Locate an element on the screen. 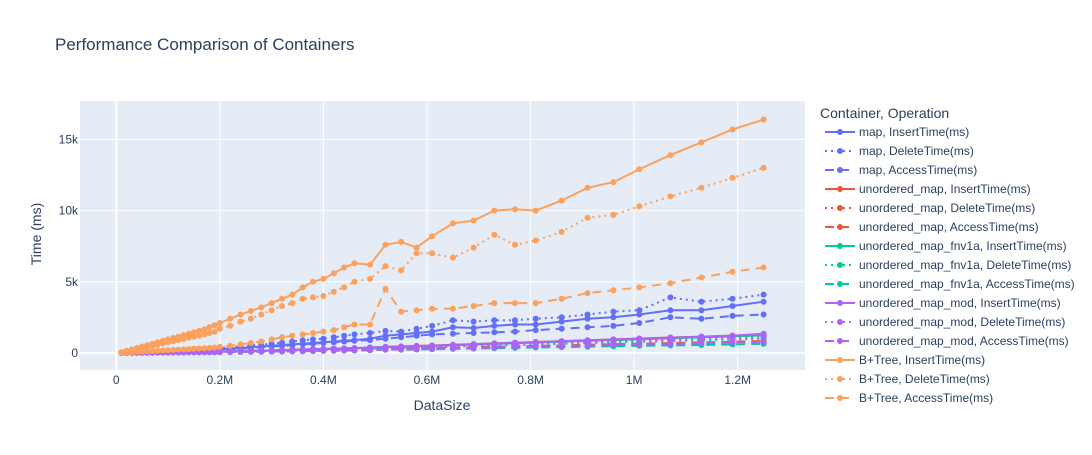 The width and height of the screenshot is (1092, 455). legend-item: B+Tree, DeleteTime(ms) is located at coordinates (907, 379).